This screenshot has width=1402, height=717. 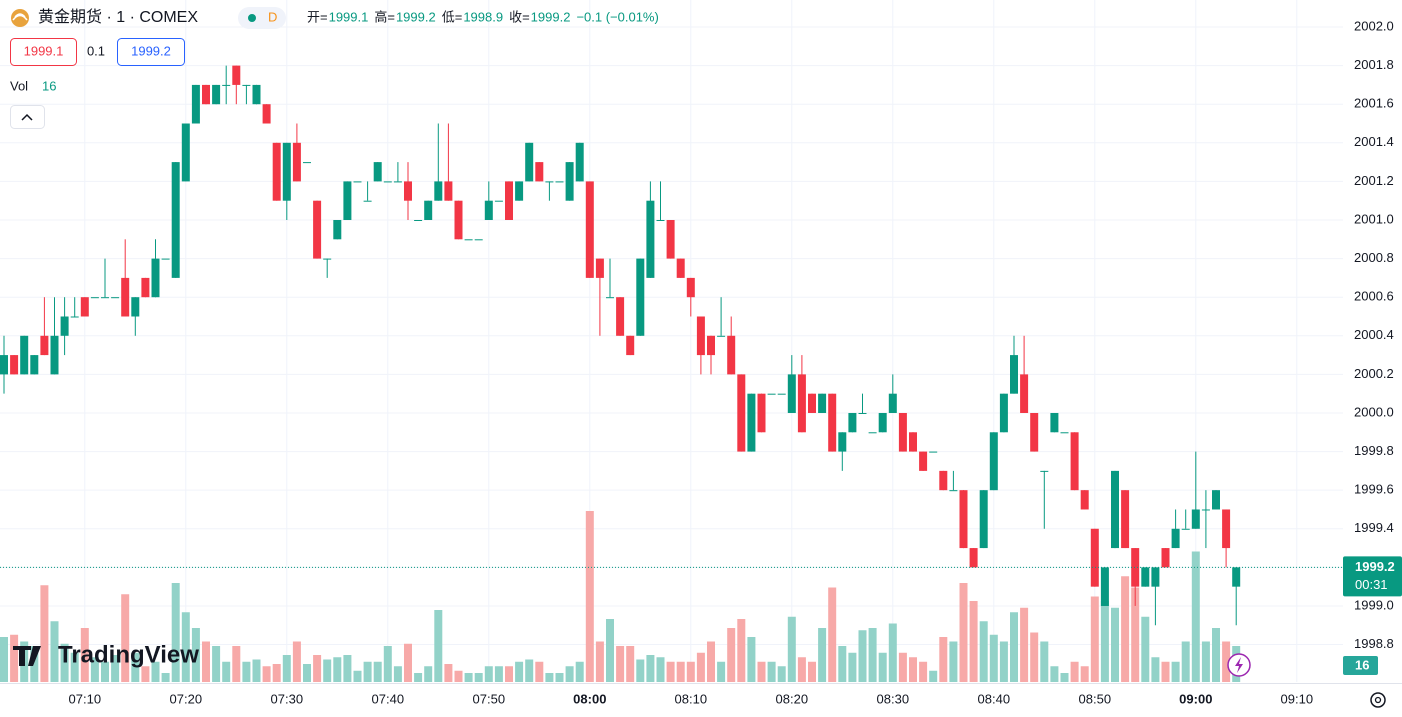 I want to click on symbol-logo-mark, so click(x=20, y=17).